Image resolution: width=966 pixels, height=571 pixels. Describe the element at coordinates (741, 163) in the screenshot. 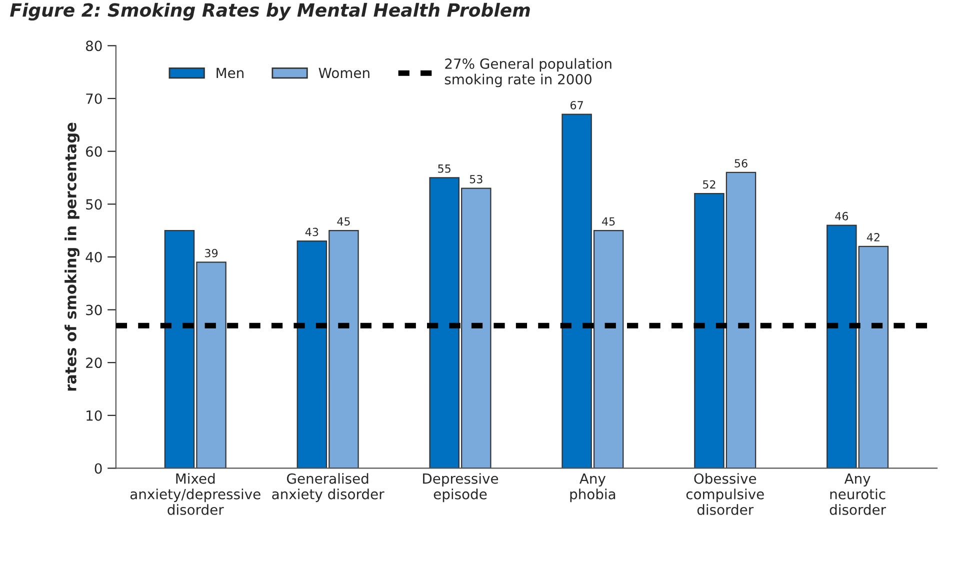

I see `data-label: 56` at that location.